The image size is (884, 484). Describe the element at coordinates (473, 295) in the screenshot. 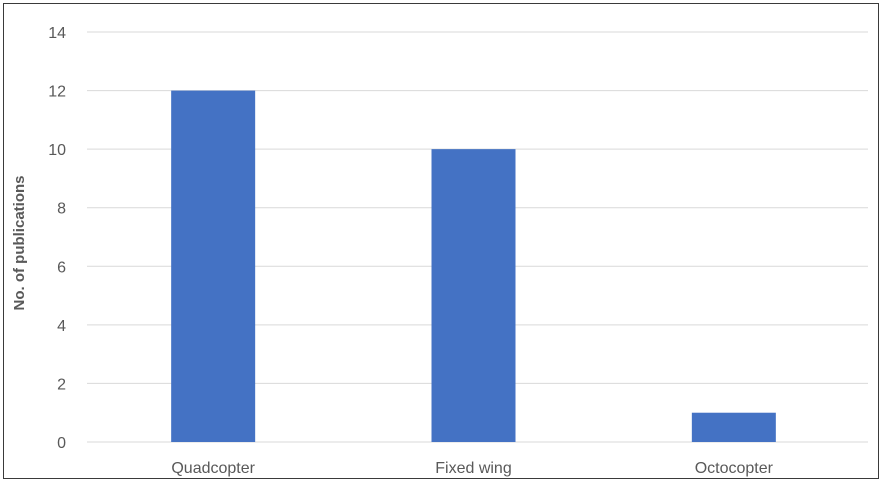

I see `bar-fixed-wing` at that location.